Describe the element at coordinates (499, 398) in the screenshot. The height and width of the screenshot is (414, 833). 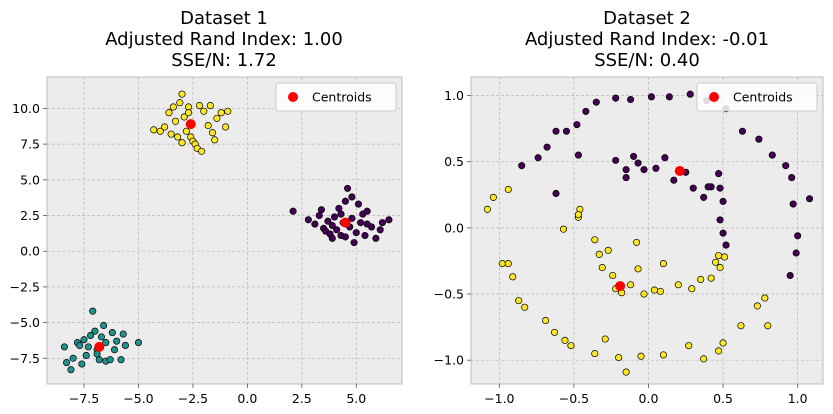
I see `dataset2-x-tick-label: −1.0` at that location.